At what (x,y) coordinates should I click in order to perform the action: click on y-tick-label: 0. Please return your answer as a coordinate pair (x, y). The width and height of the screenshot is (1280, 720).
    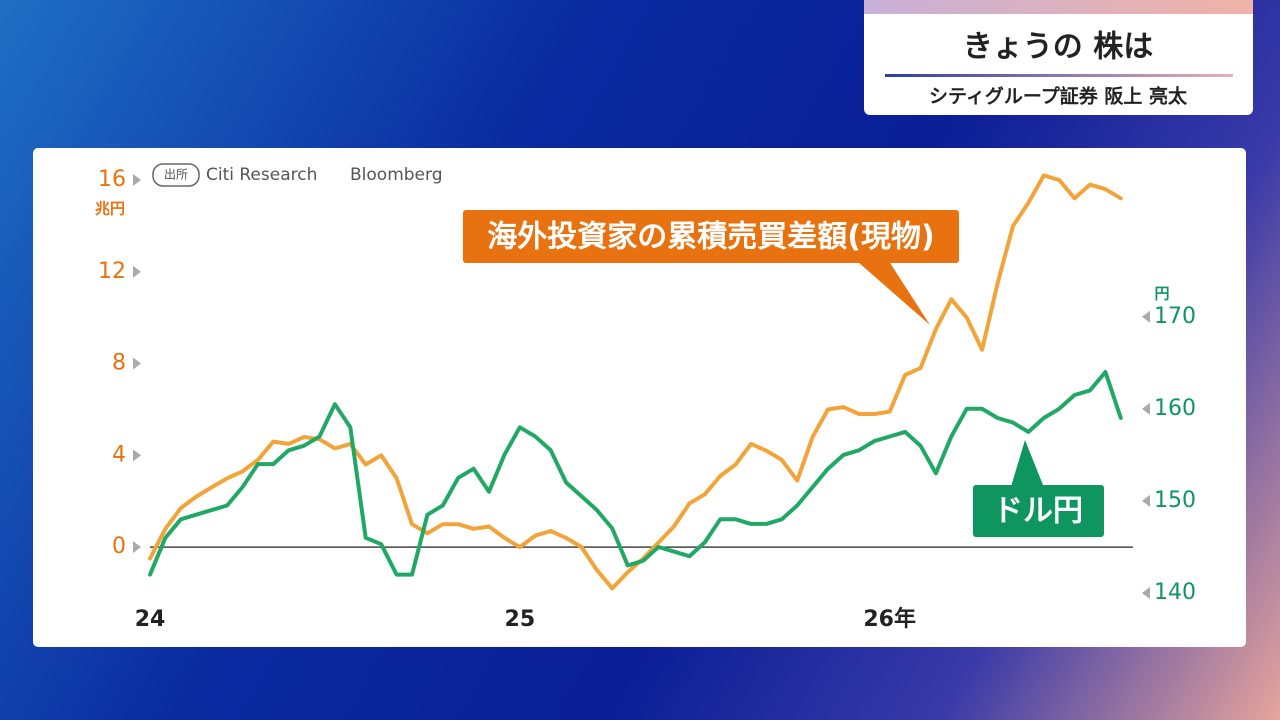
    Looking at the image, I should click on (119, 546).